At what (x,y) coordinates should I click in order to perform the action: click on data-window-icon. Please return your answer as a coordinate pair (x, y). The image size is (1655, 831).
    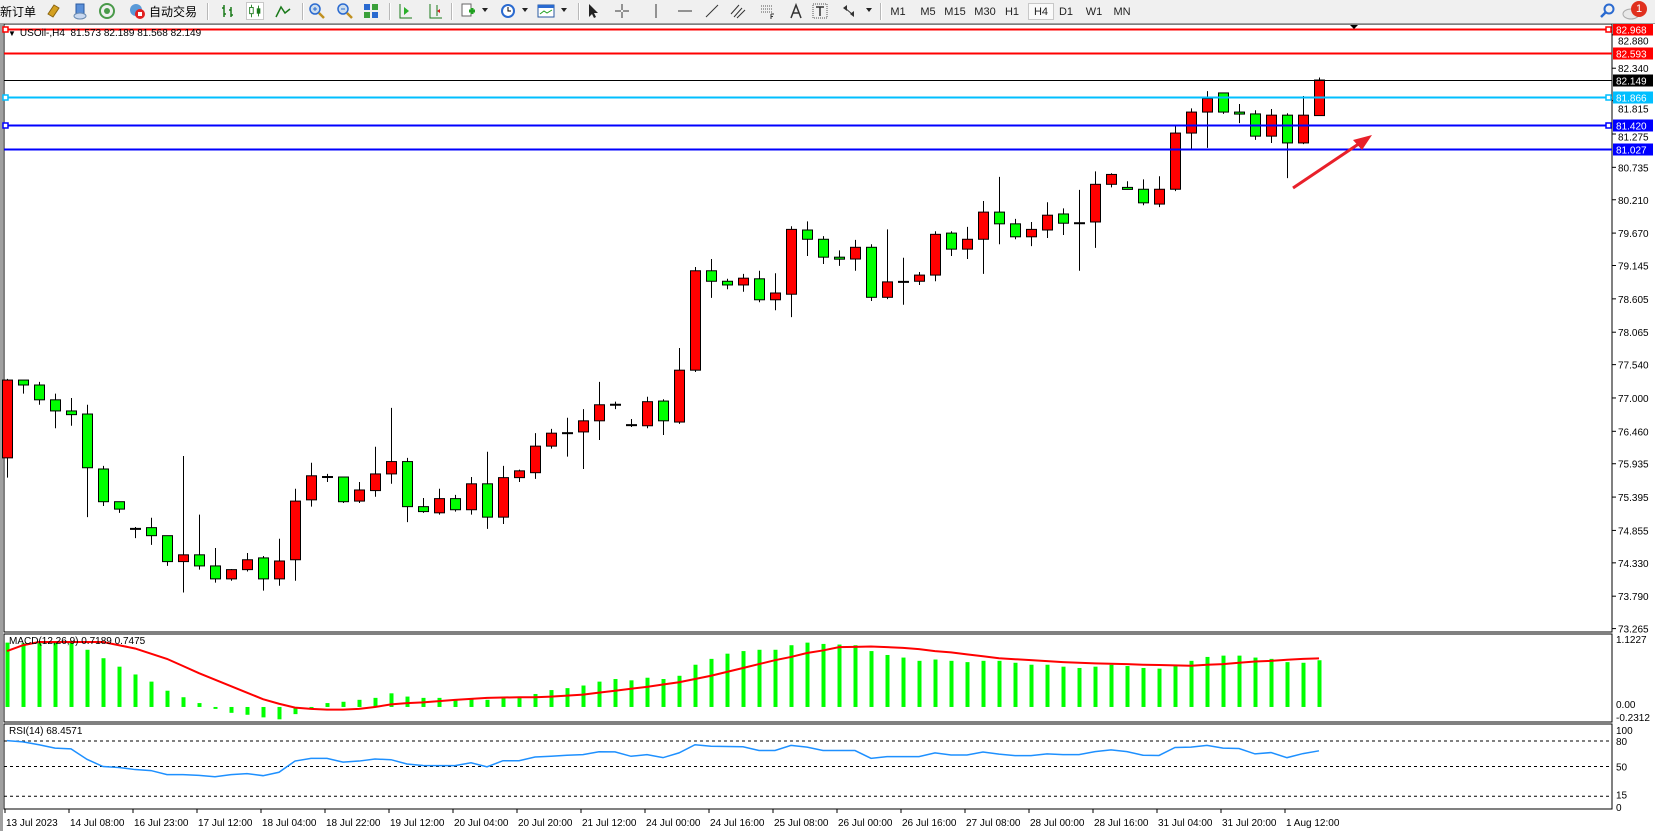
    Looking at the image, I should click on (80, 11).